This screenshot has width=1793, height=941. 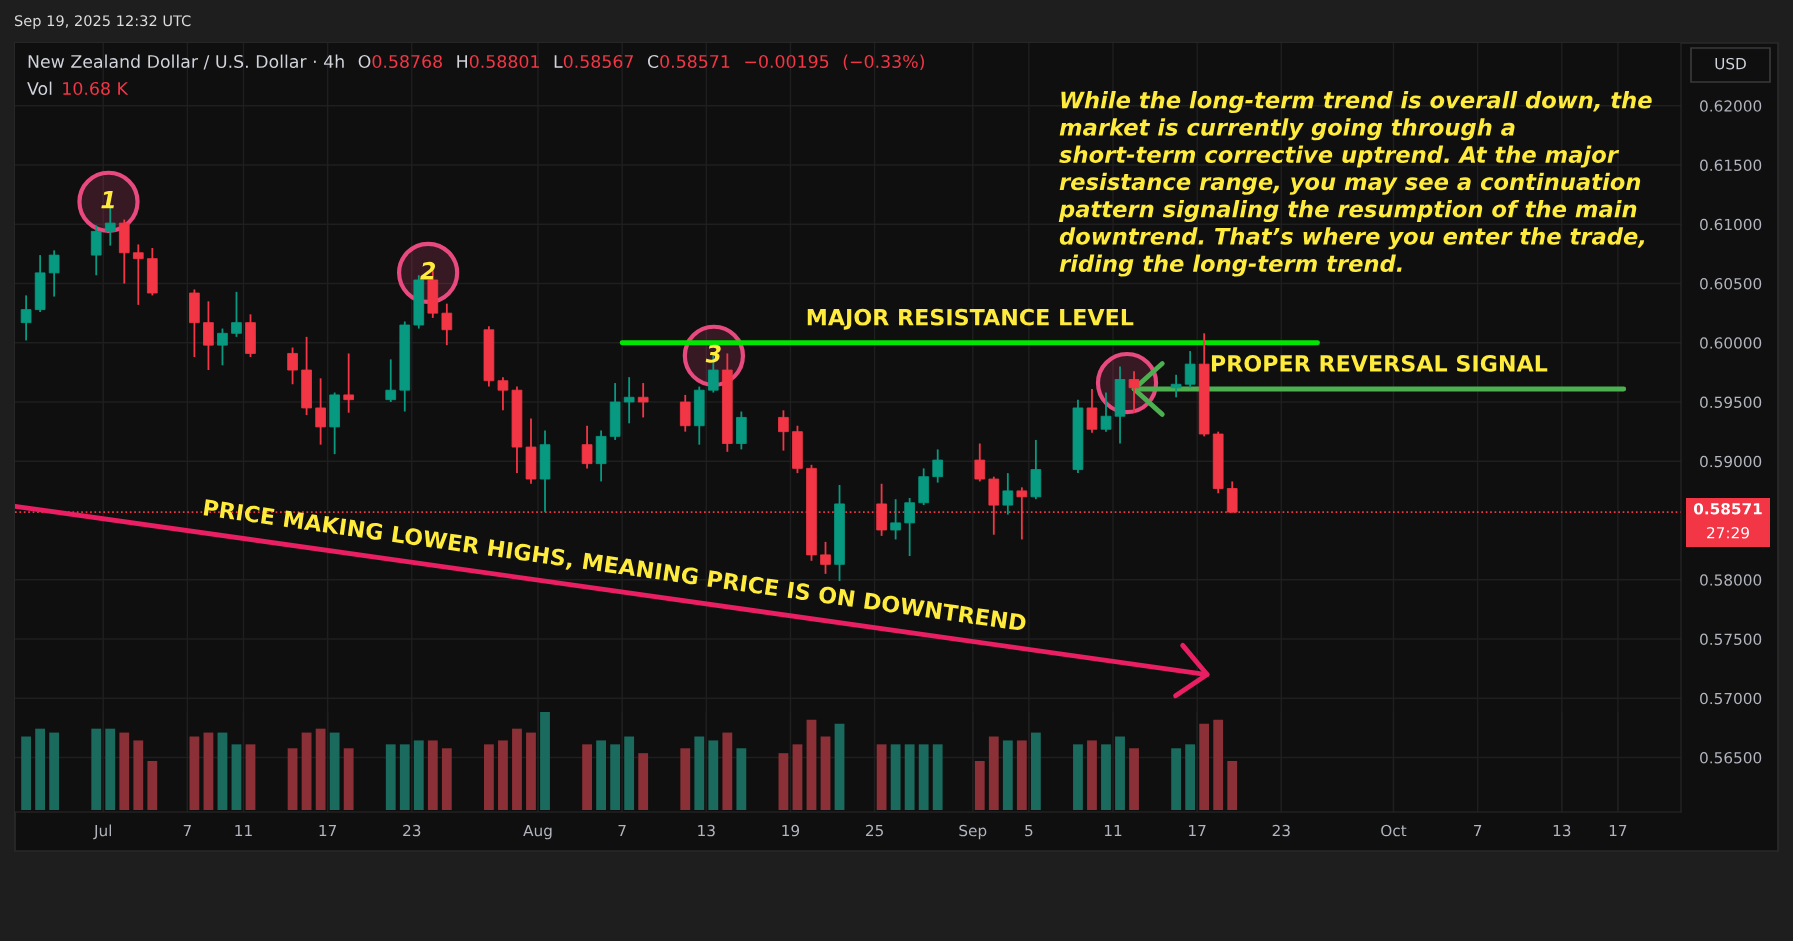 I want to click on x-tick-label: 19, so click(x=791, y=830).